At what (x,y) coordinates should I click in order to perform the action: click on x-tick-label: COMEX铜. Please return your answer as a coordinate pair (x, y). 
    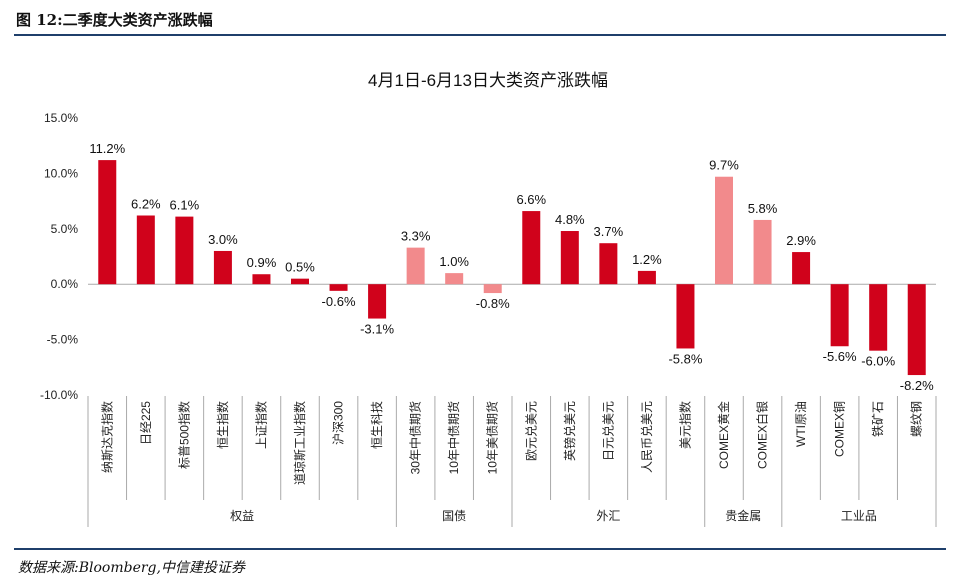
    Looking at the image, I should click on (839, 429).